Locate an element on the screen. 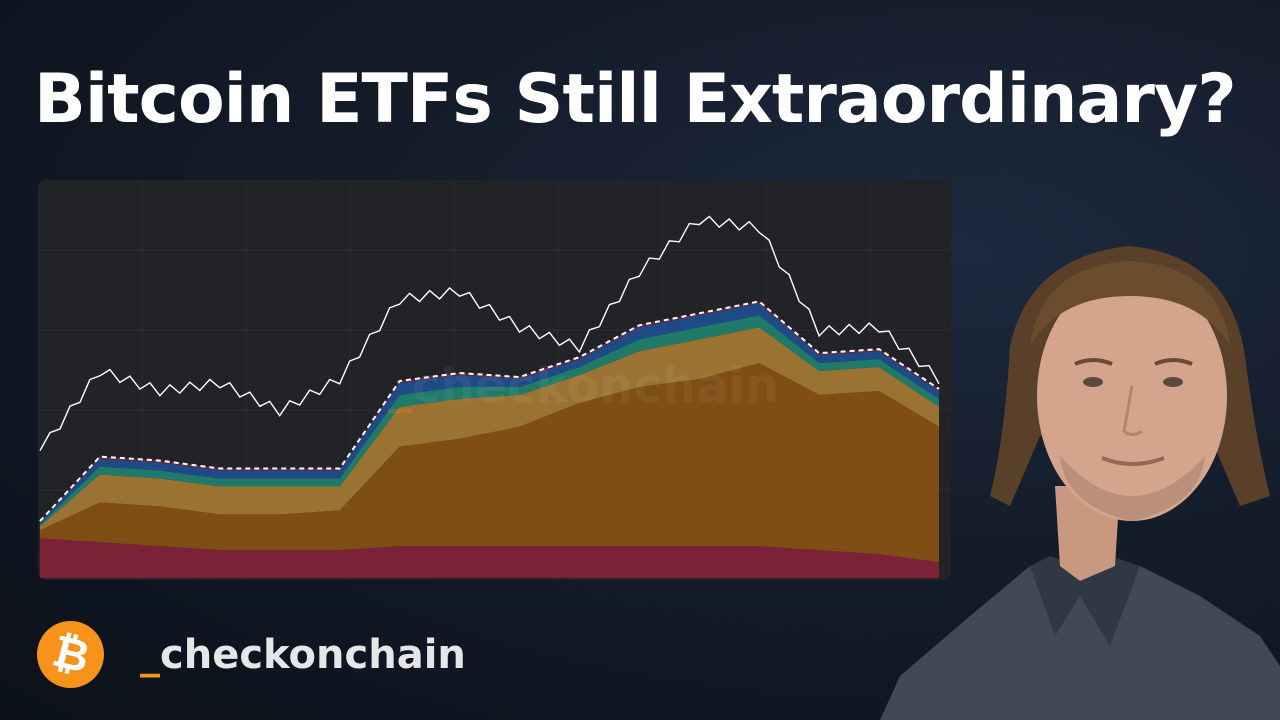  handle-name: checkonchain is located at coordinates (313, 655).